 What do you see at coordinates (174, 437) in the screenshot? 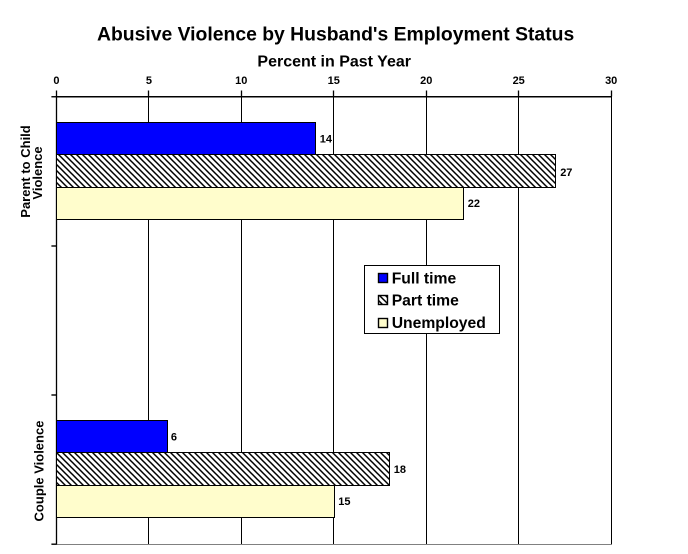
I see `svg-text: 6` at bounding box center [174, 437].